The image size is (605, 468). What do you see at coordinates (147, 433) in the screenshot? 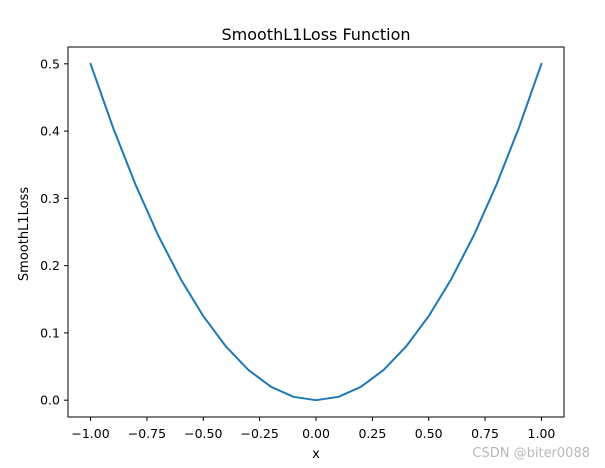
I see `x-tick-label: −0.75` at bounding box center [147, 433].